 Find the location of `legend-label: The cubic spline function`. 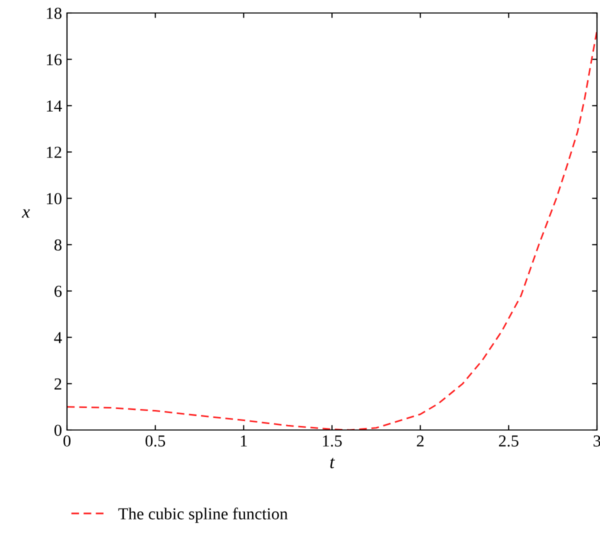

legend-label: The cubic spline function is located at coordinates (203, 515).